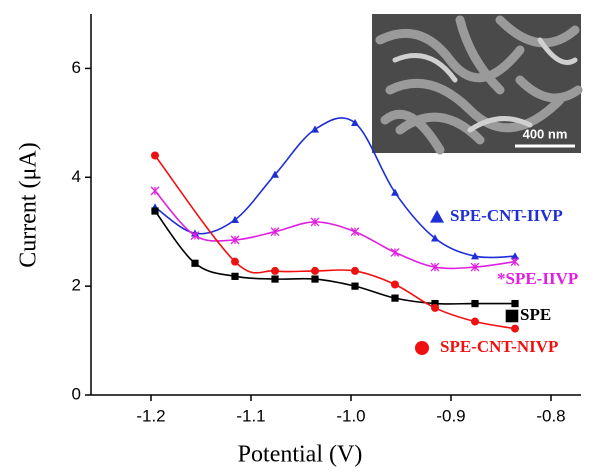 The width and height of the screenshot is (601, 473). Describe the element at coordinates (350, 415) in the screenshot. I see `x-tick-label: -1.0` at that location.